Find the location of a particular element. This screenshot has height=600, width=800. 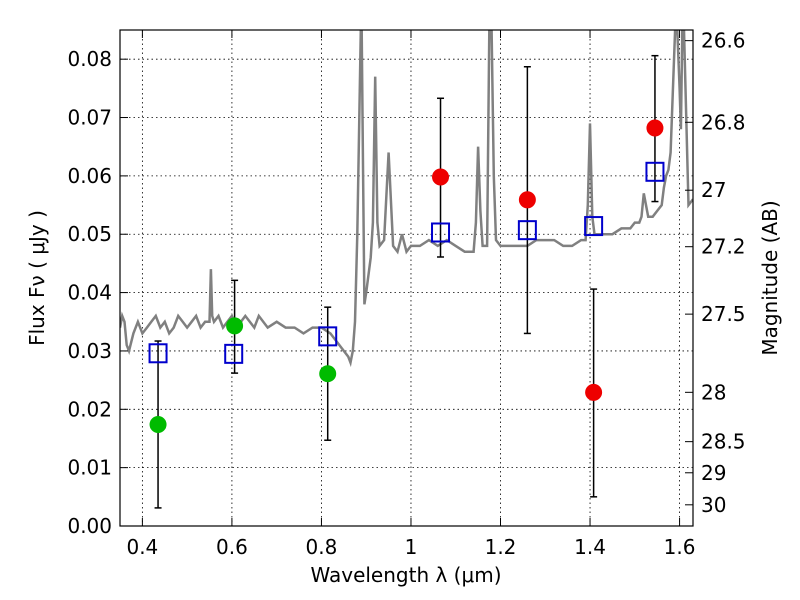

y-tick-label: 0.08 is located at coordinates (89, 59).